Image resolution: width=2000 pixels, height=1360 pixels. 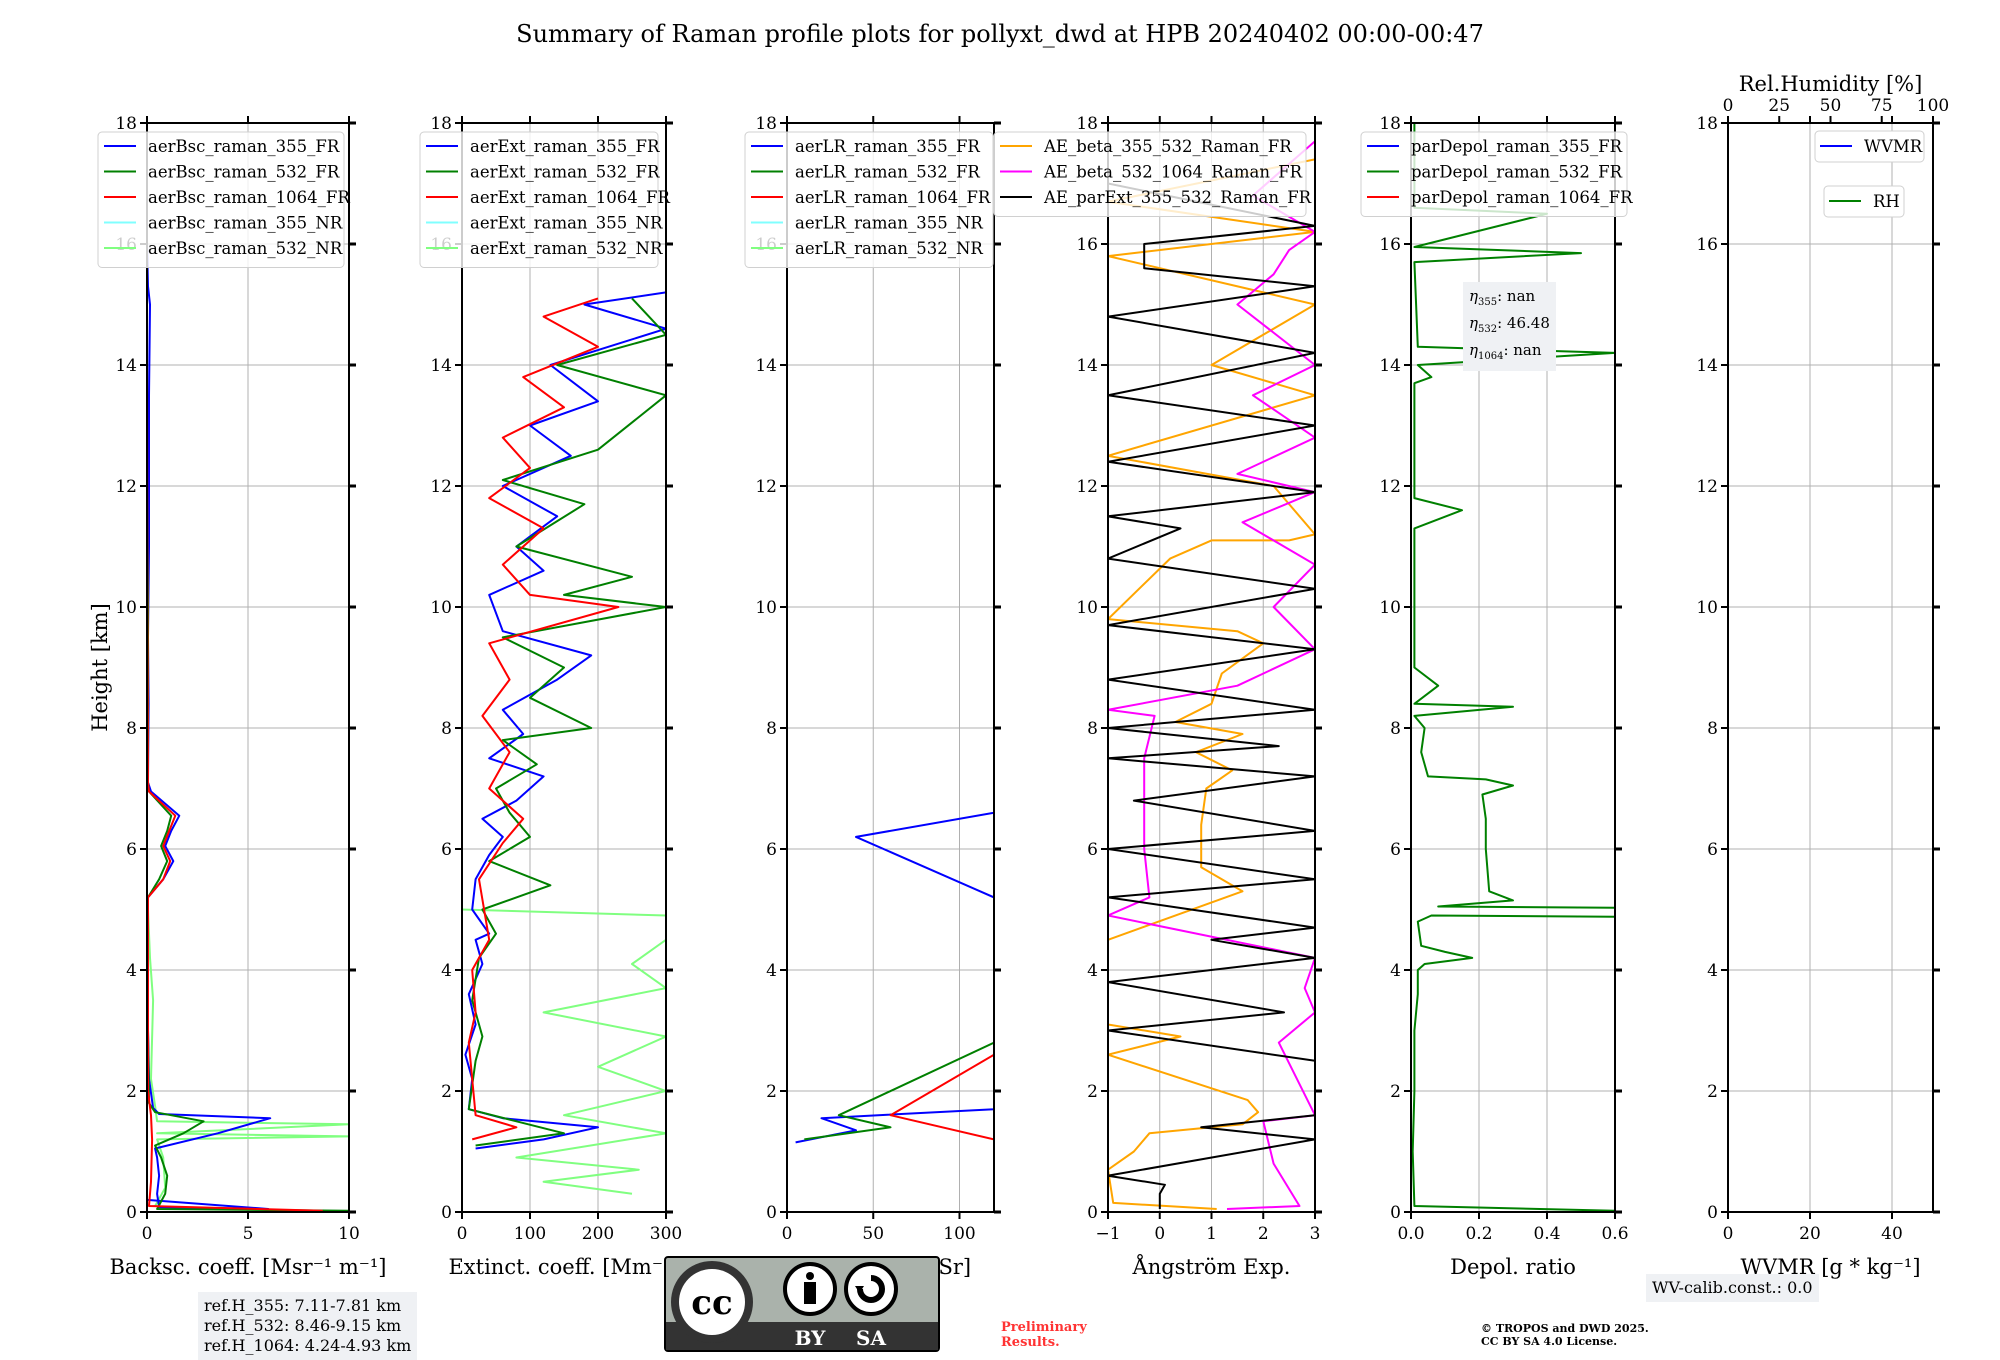 What do you see at coordinates (887, 172) in the screenshot?
I see `legend-label: aerLR_raman_532_FR` at bounding box center [887, 172].